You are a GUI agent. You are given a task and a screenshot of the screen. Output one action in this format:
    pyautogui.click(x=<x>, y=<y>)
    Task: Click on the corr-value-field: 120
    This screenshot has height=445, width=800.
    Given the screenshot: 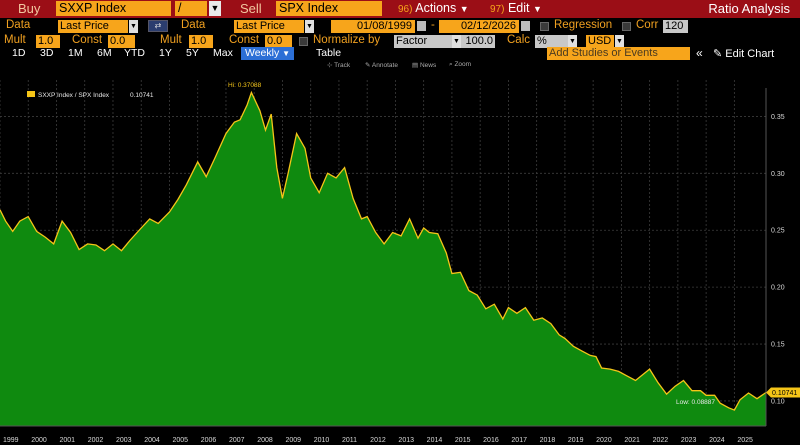 What is the action you would take?
    pyautogui.click(x=675, y=26)
    